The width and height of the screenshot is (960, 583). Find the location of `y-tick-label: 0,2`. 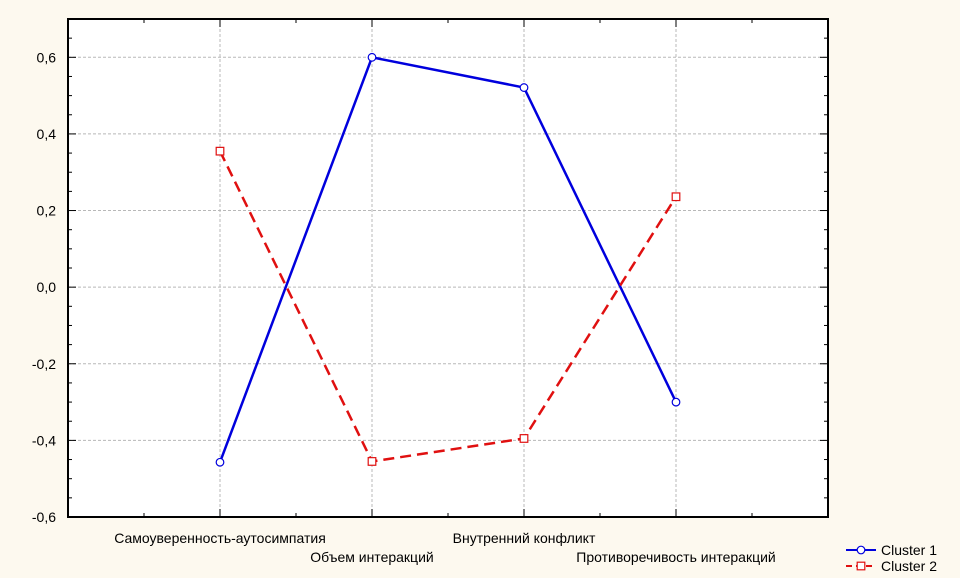

y-tick-label: 0,2 is located at coordinates (47, 211).